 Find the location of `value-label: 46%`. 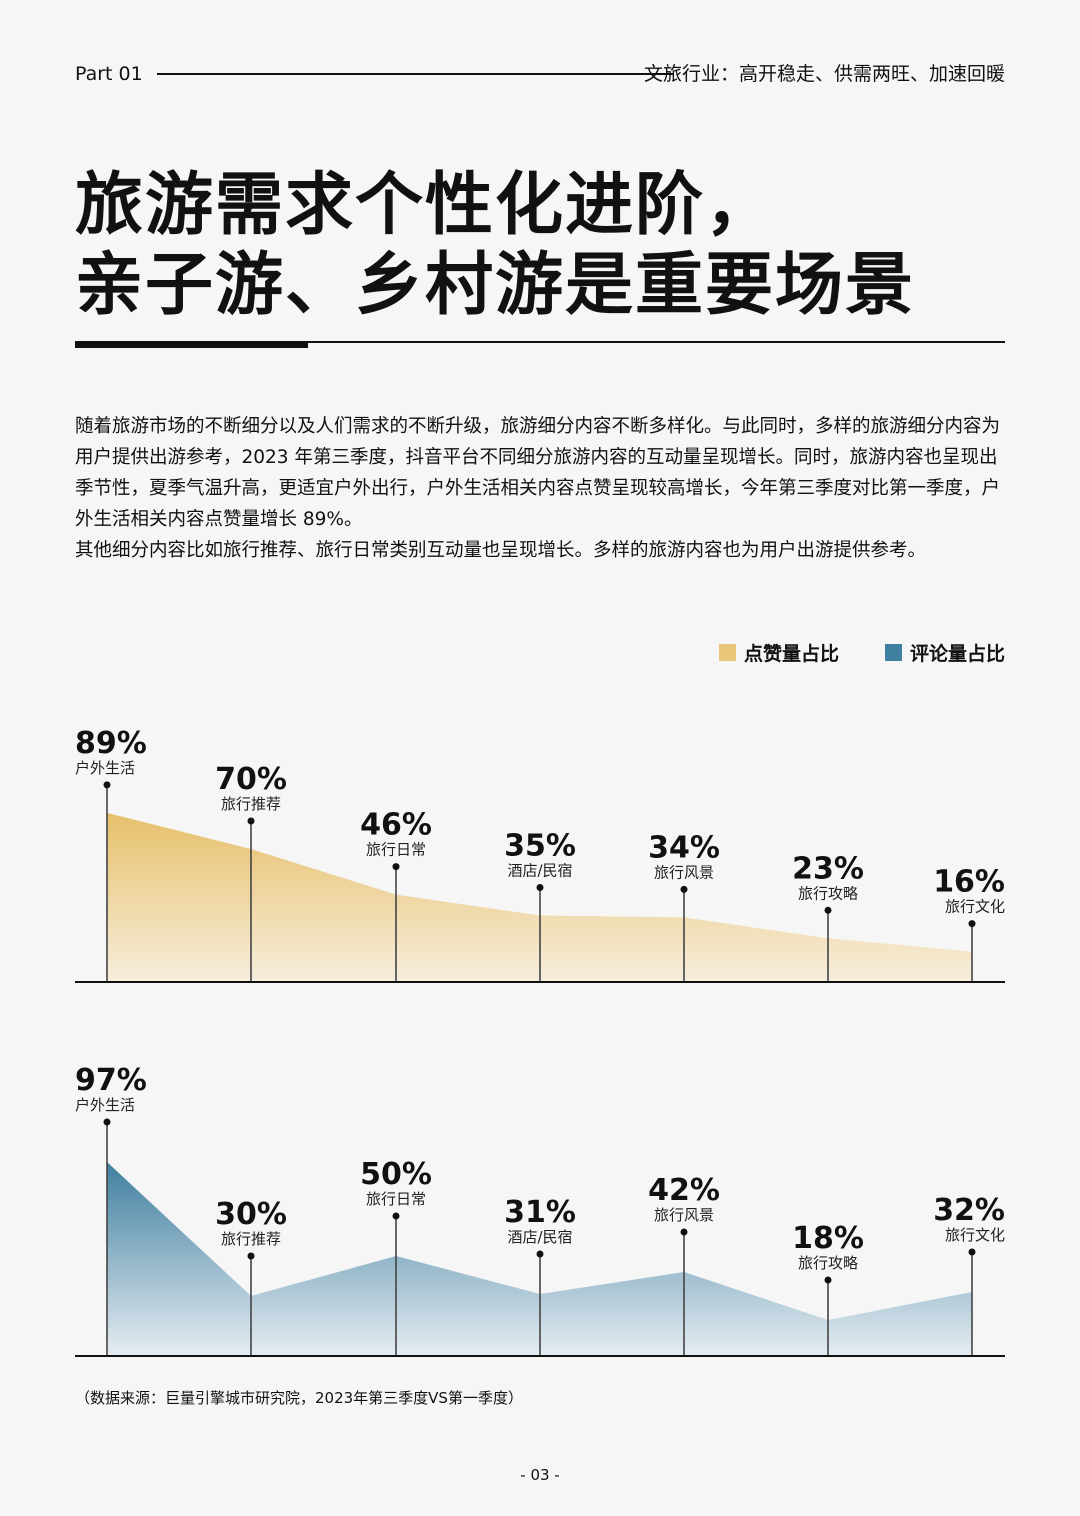

value-label: 46% is located at coordinates (396, 825).